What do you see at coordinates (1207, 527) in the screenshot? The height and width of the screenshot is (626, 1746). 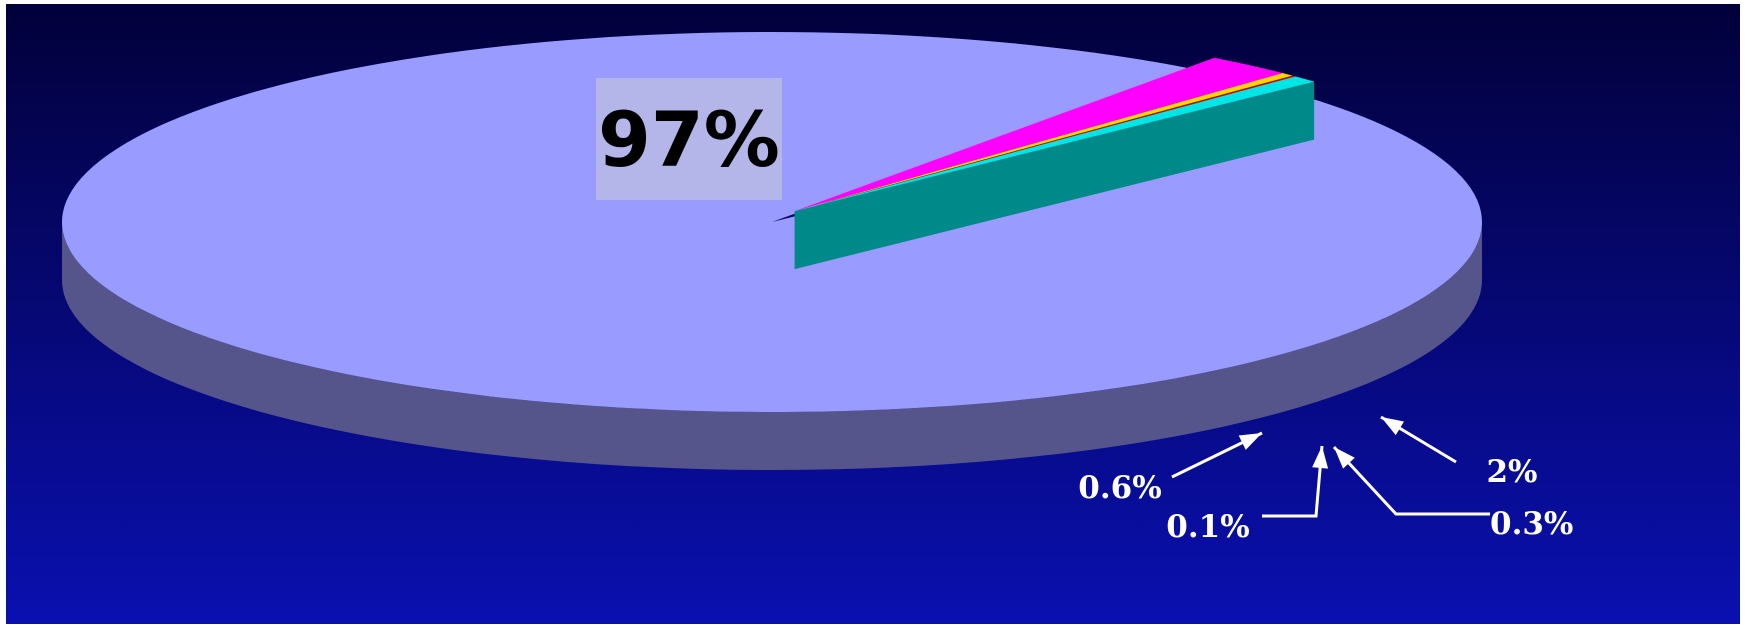 I see `label-0.1%: 0.1%` at bounding box center [1207, 527].